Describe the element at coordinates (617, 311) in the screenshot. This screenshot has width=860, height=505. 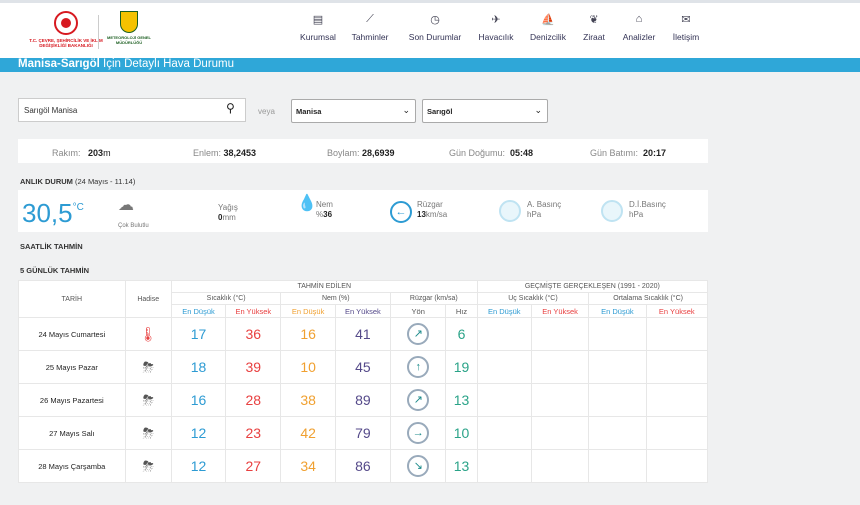
I see `avg-min-header: En Düşük` at that location.